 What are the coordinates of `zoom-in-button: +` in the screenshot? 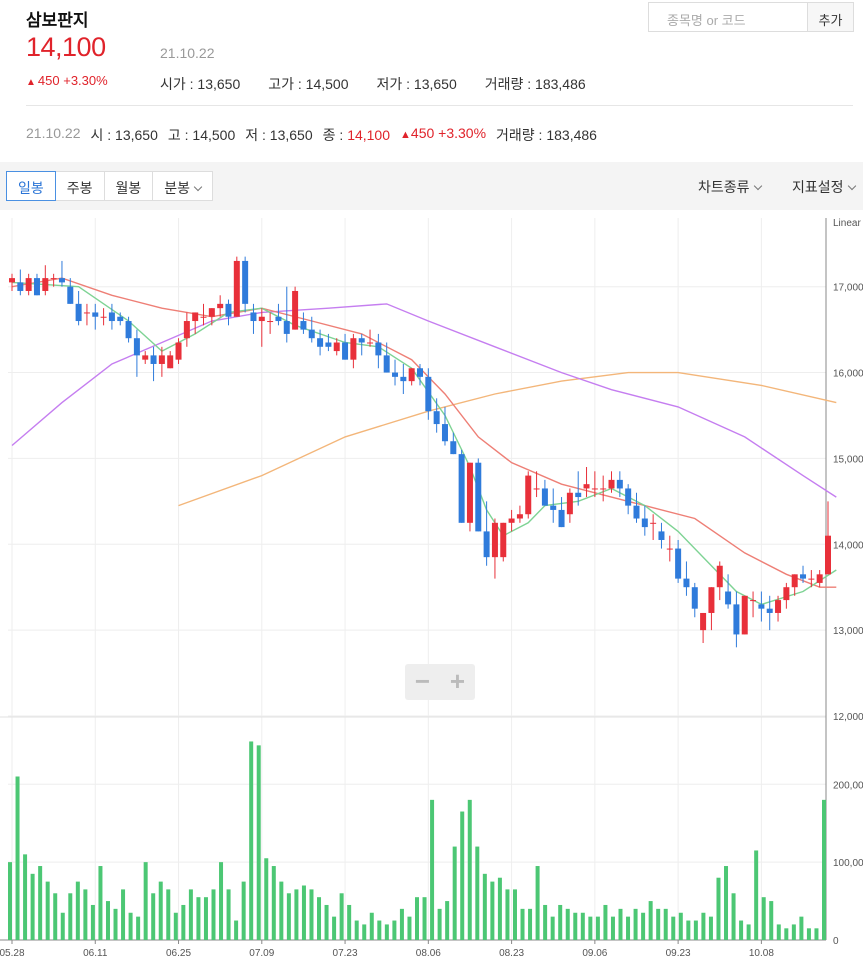 It's located at (457, 681).